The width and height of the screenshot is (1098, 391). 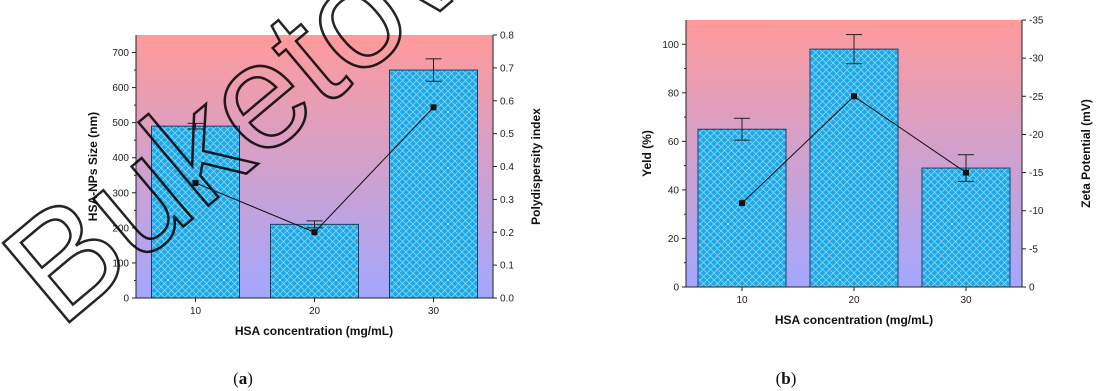 I want to click on panel-caption-b: (b), so click(x=786, y=378).